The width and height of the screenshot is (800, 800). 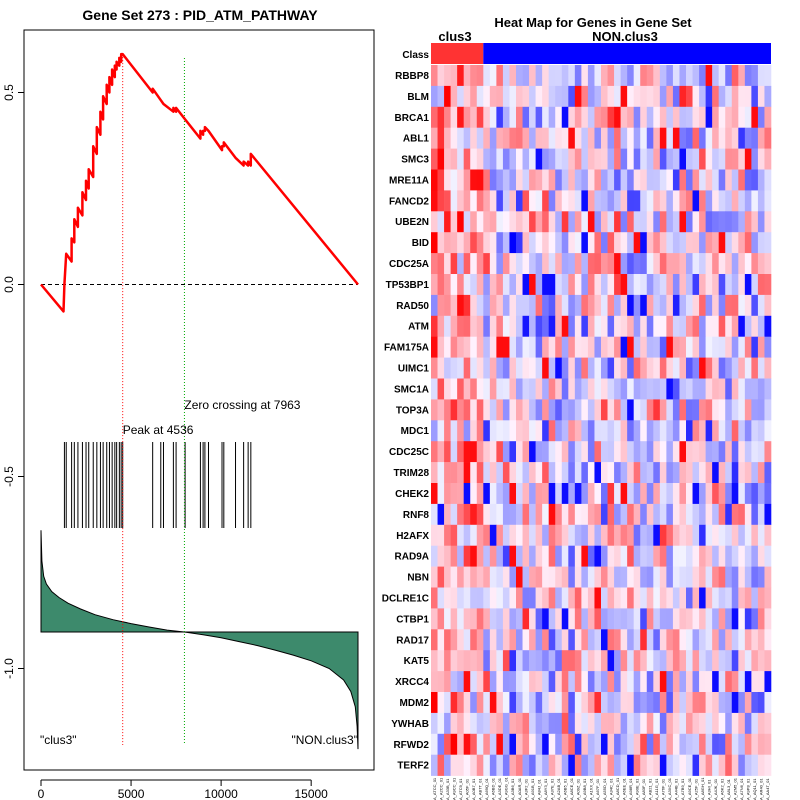 What do you see at coordinates (242, 405) in the screenshot?
I see `zero-crossing-label: Zero crossing at 7963` at bounding box center [242, 405].